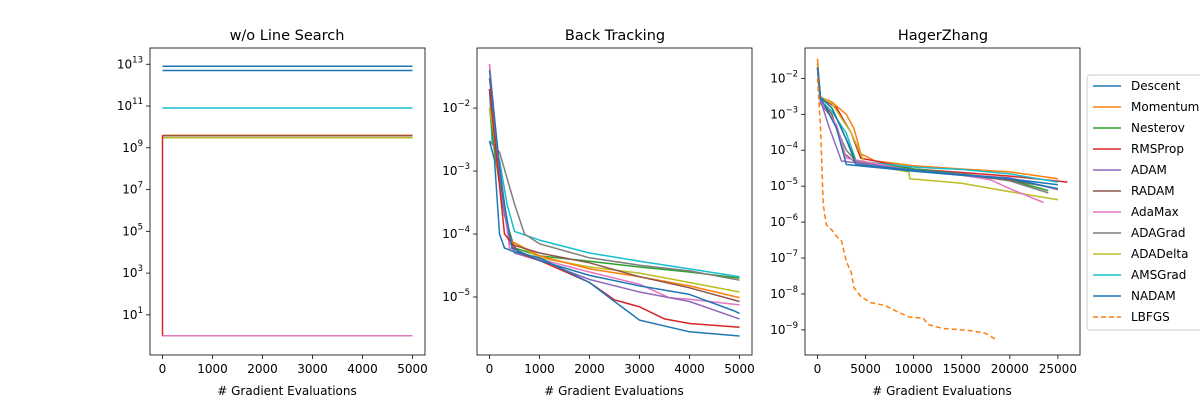 Image resolution: width=1200 pixels, height=400 pixels. I want to click on y-tick-label: 10⁹, so click(132, 147).